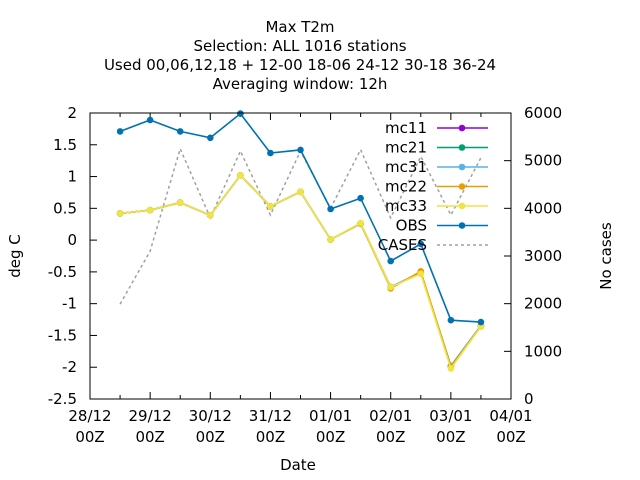 This screenshot has height=480, width=640. I want to click on x-tick-label-date: 28/12, so click(89, 416).